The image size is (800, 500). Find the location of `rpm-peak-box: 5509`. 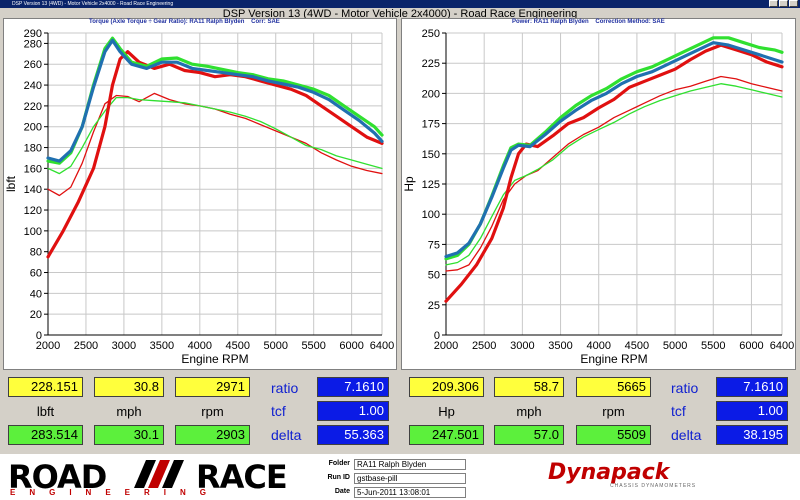

rpm-peak-box: 5509 is located at coordinates (613, 435).